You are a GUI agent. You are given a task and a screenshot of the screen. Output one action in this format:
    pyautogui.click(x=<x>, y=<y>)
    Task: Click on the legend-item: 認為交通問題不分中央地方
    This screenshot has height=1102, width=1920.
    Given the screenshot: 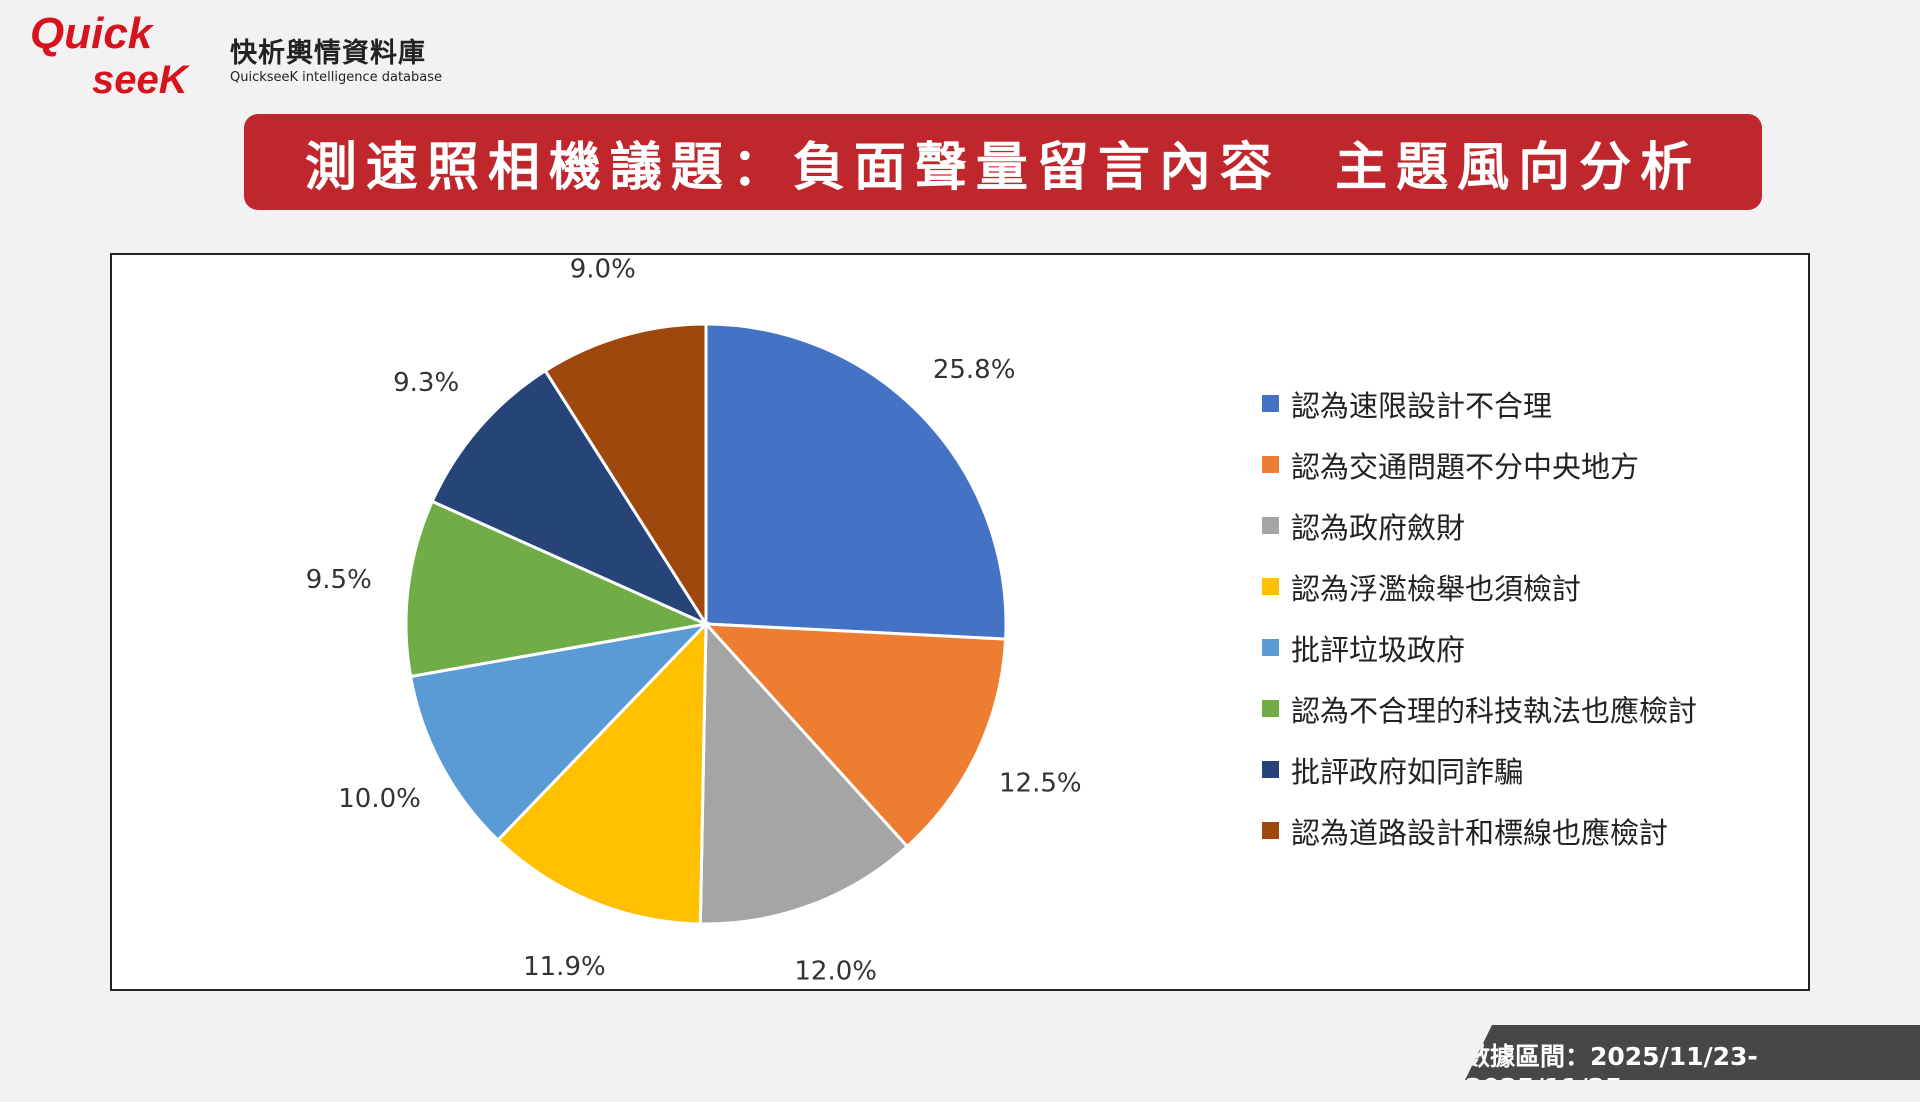 What is the action you would take?
    pyautogui.click(x=1479, y=464)
    